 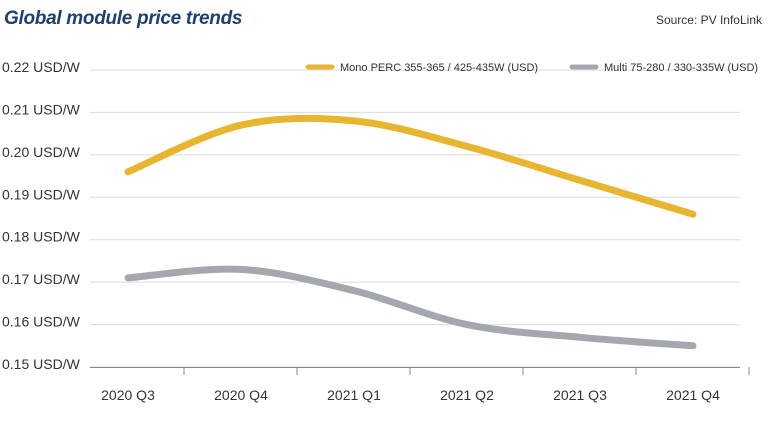 I want to click on x-tick-label: 2021 Q2, so click(x=467, y=395).